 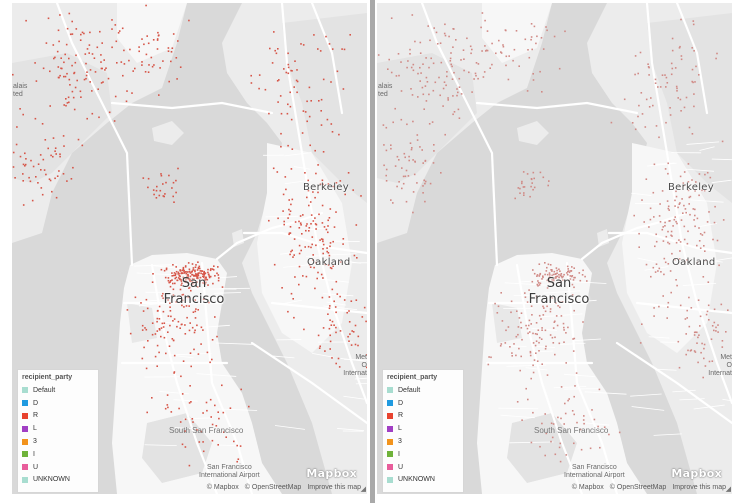 I want to click on panel-divider, so click(x=372, y=251).